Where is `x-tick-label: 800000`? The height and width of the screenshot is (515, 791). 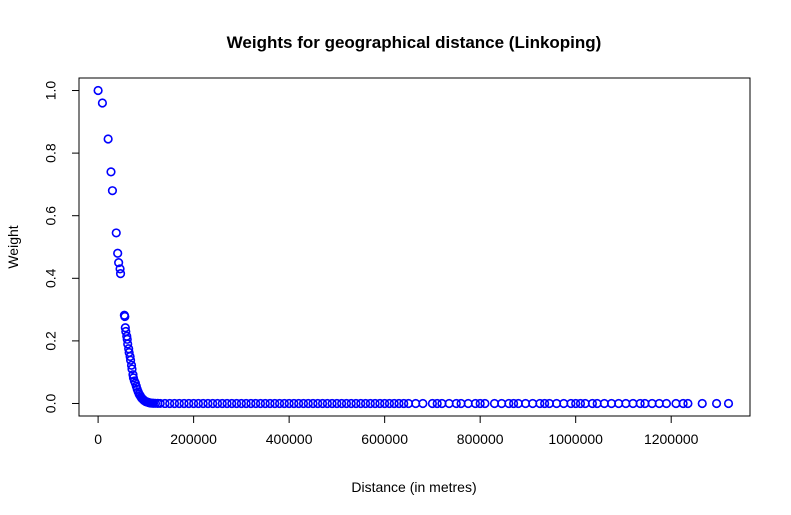 x-tick-label: 800000 is located at coordinates (480, 439).